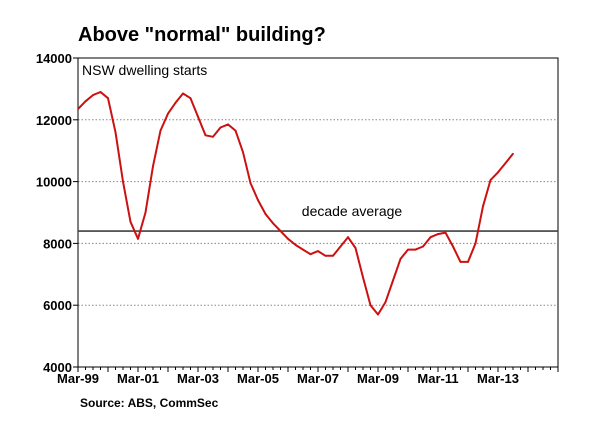  Describe the element at coordinates (202, 35) in the screenshot. I see `chart-title: Above "normal" building?` at that location.